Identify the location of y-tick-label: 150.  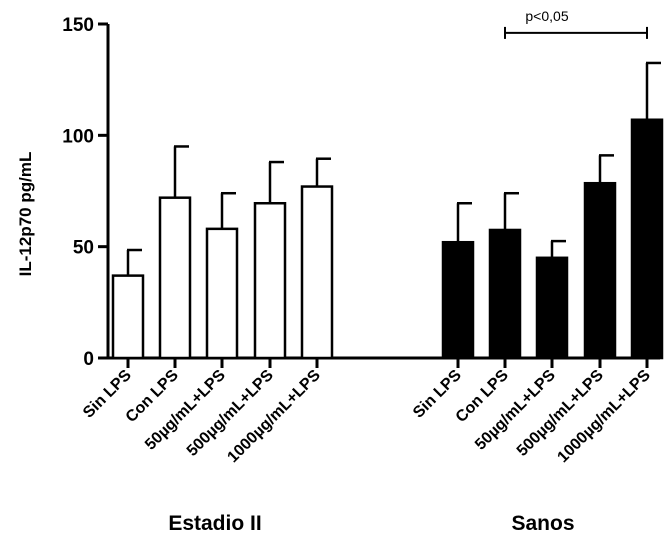
(78, 25).